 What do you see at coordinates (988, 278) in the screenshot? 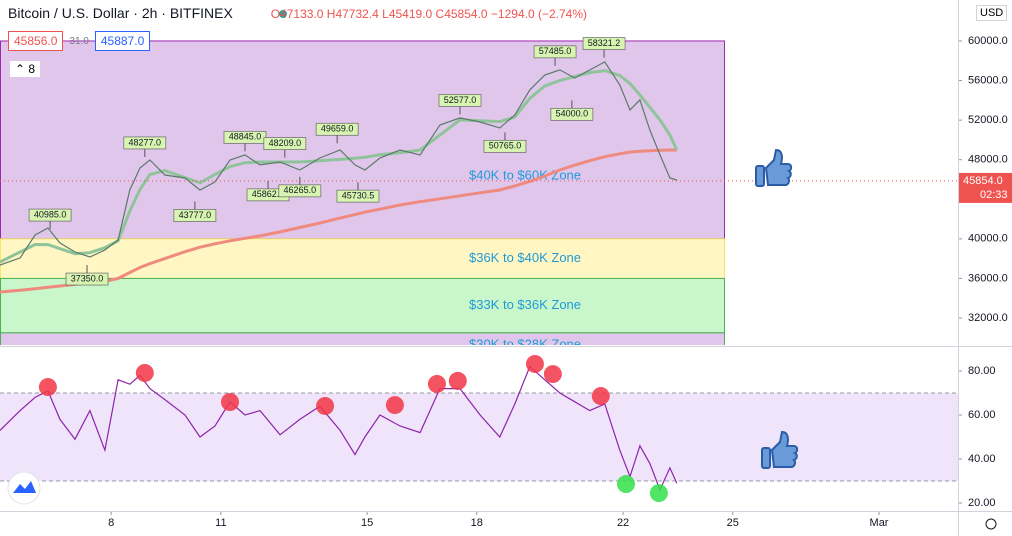
I see `y-tick-label: 36000.0` at bounding box center [988, 278].